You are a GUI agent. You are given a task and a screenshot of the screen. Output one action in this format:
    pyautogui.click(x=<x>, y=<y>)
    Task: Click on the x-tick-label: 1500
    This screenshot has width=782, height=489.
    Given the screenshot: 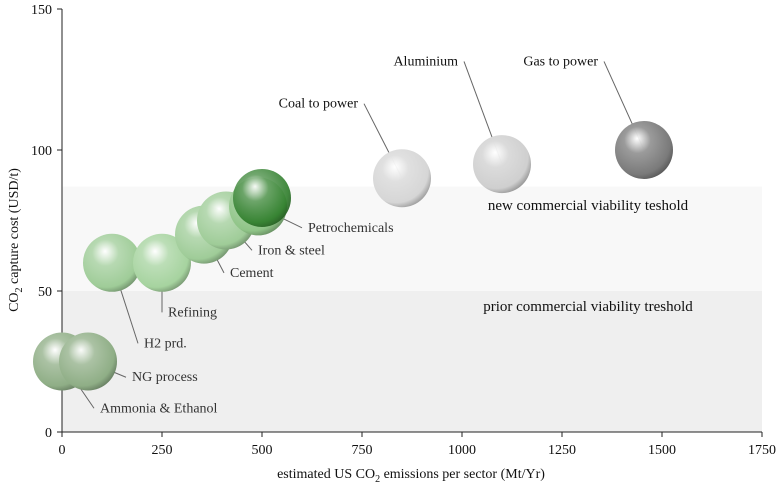 What is the action you would take?
    pyautogui.click(x=662, y=450)
    